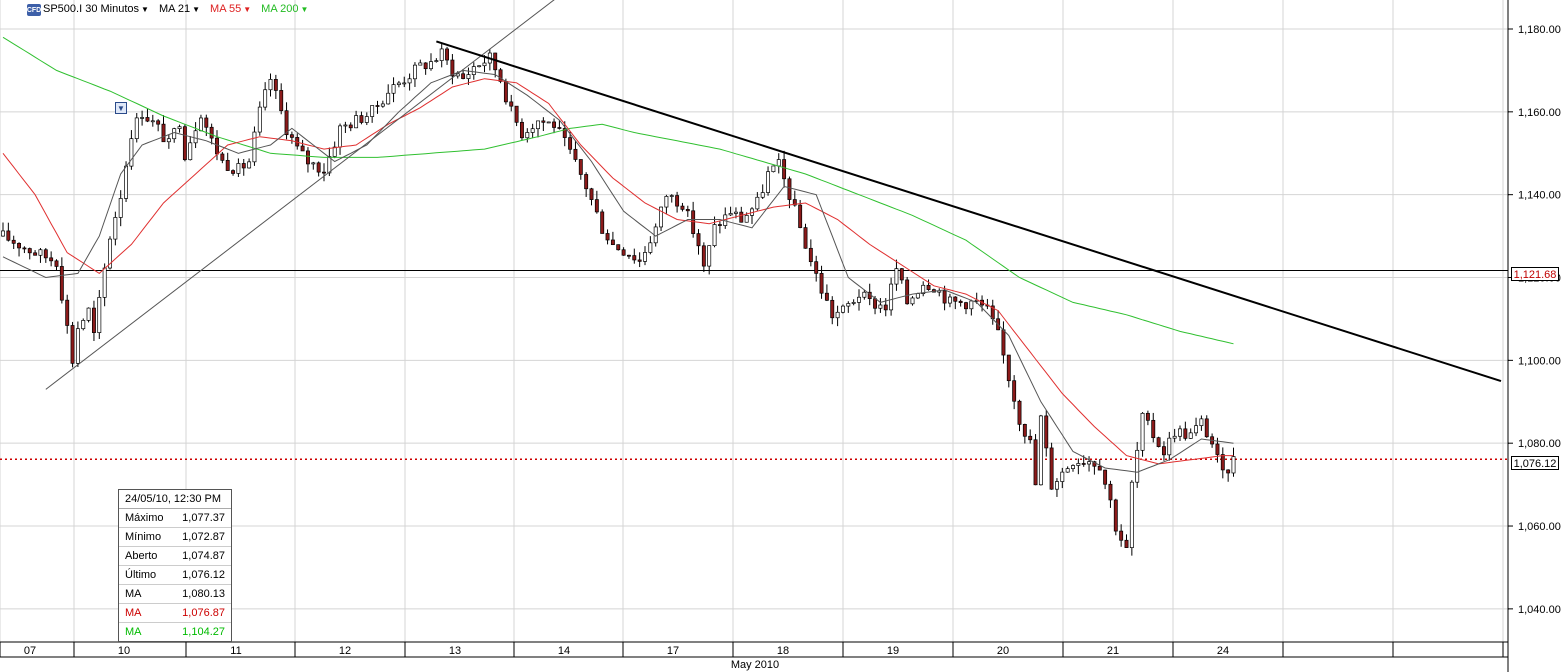 The width and height of the screenshot is (1567, 672). I want to click on ma21-label: MA 21, so click(174, 9).